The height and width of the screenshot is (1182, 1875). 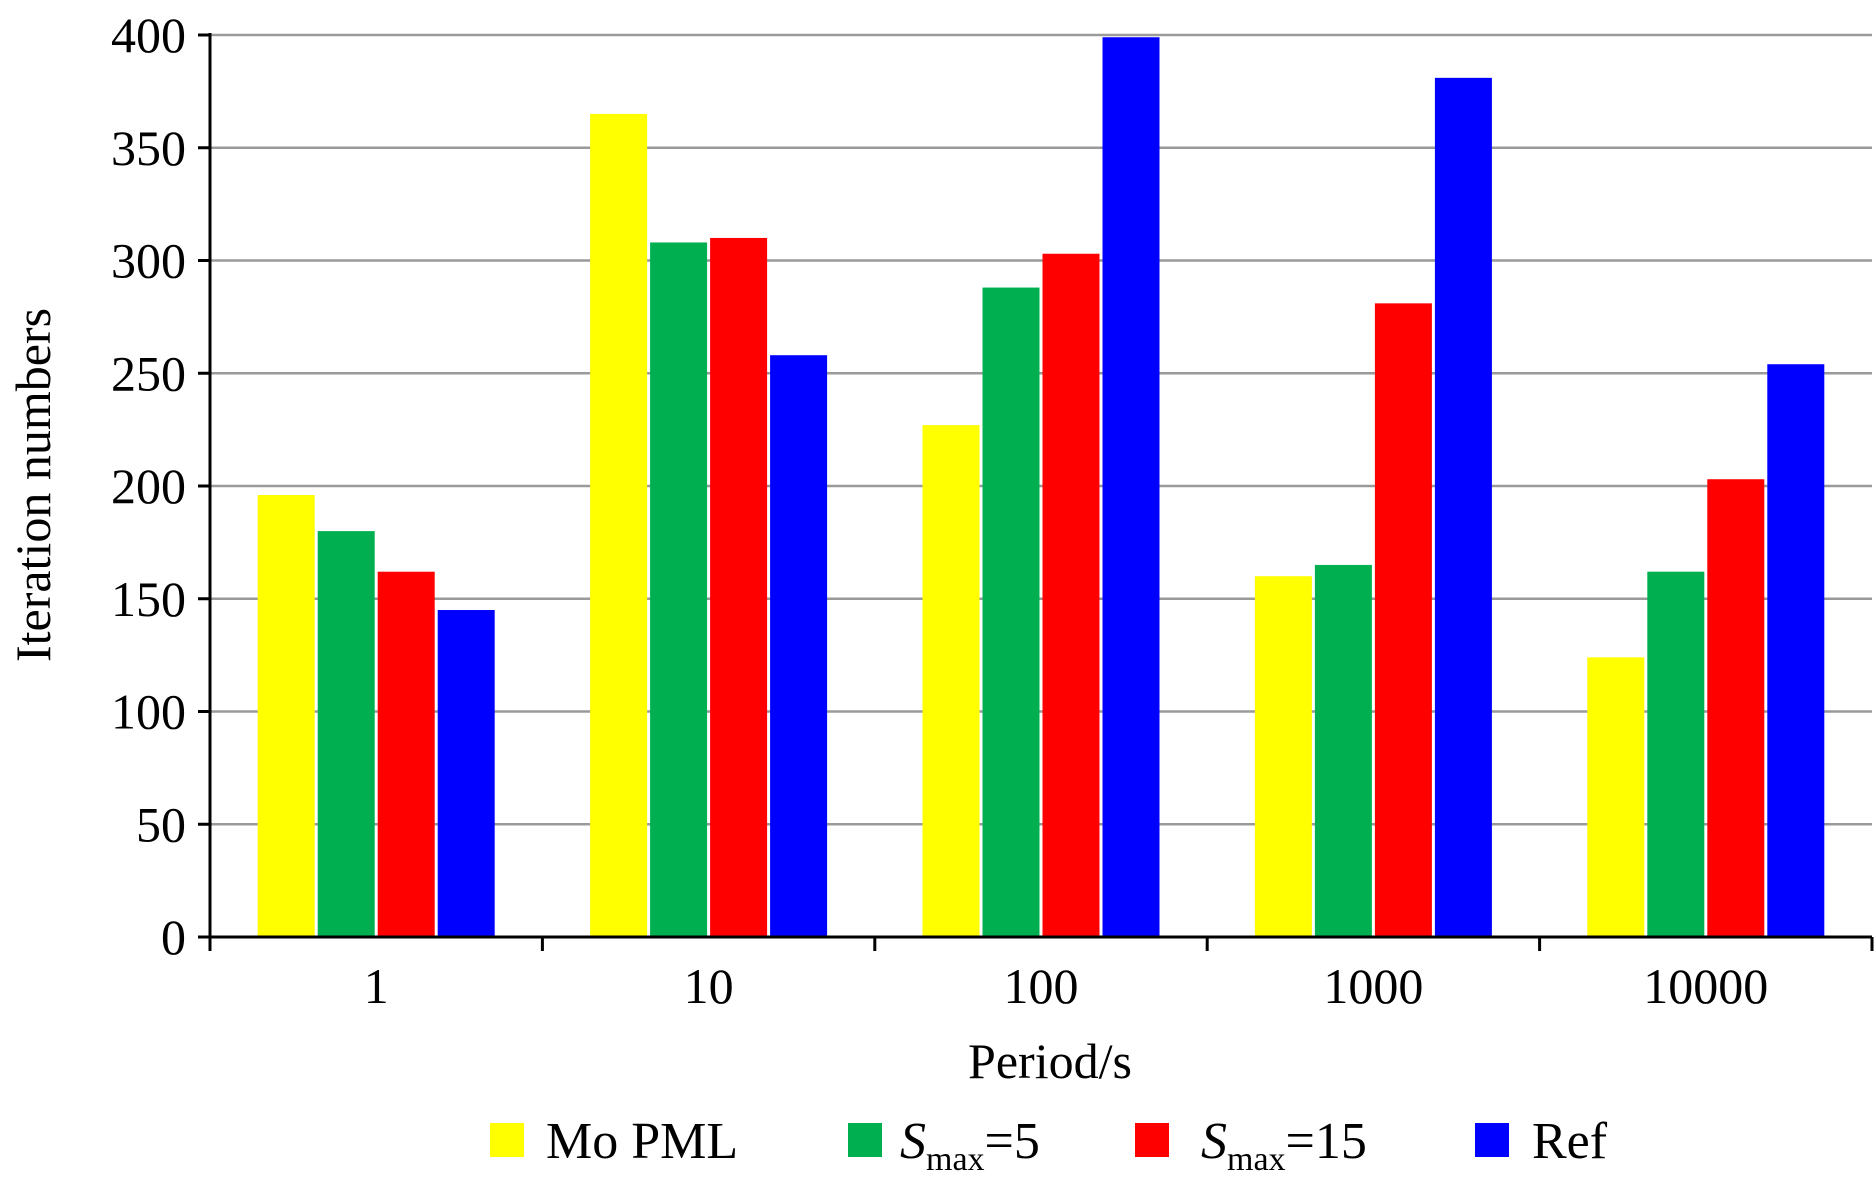 I want to click on legend-item-smax-5: Smax=5, so click(x=944, y=1145).